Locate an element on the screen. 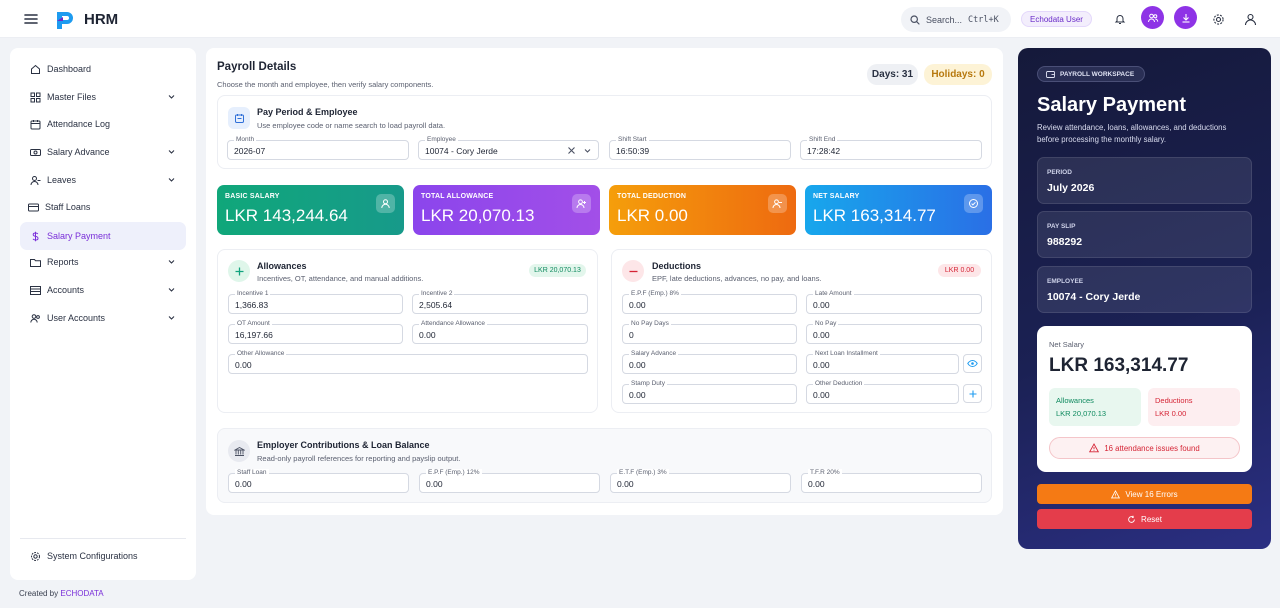  card-icon is located at coordinates (33, 207).